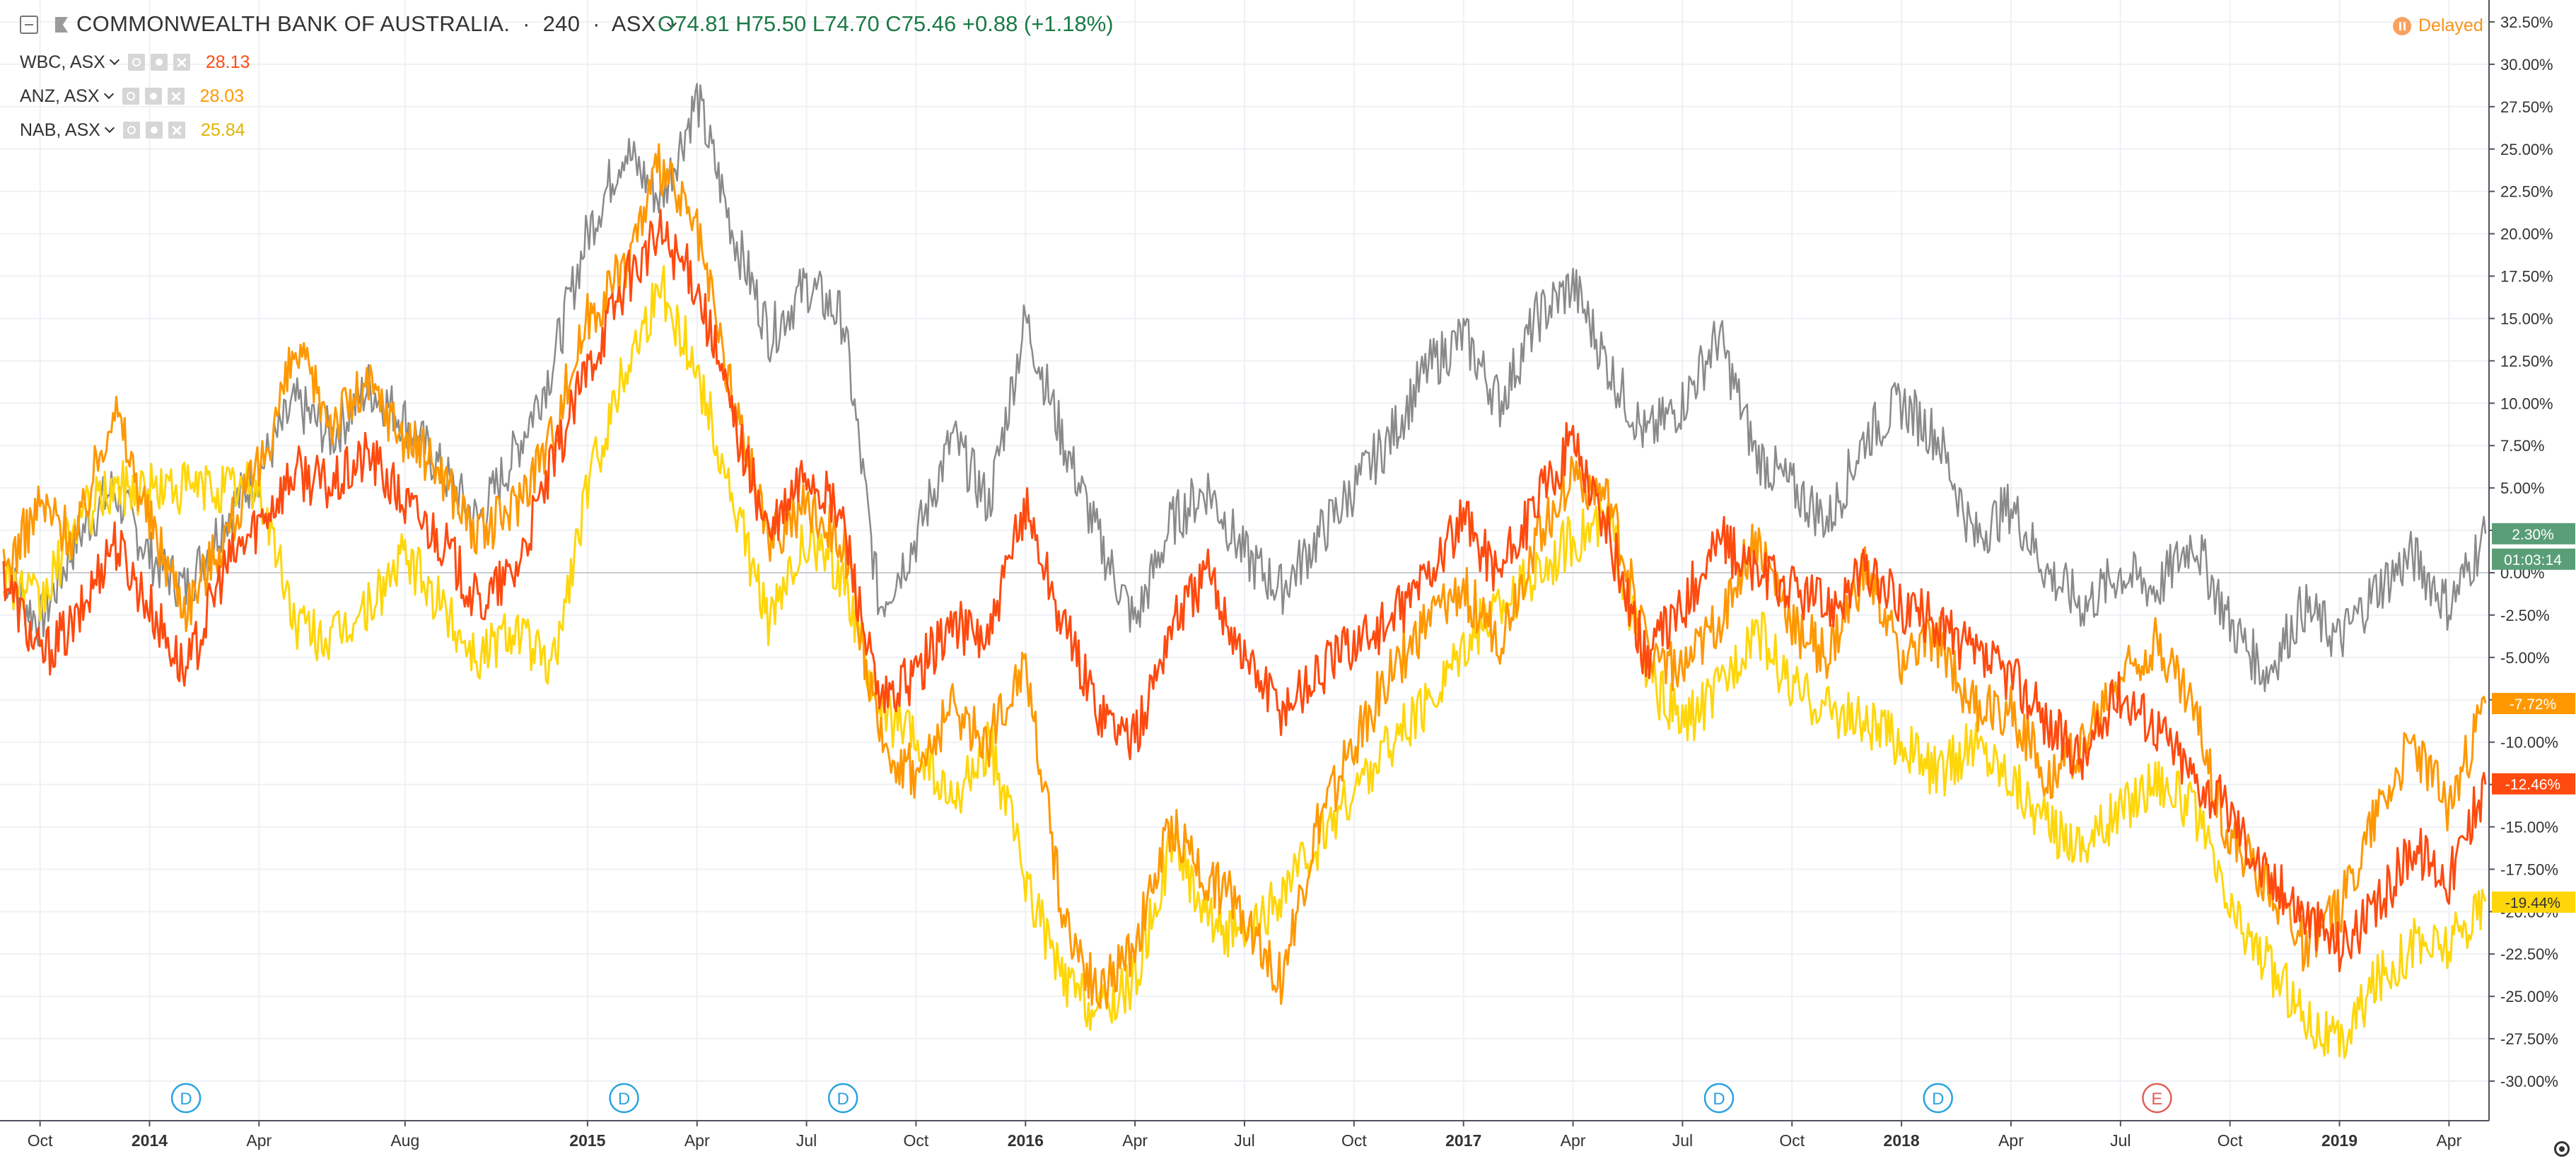  Describe the element at coordinates (222, 96) in the screenshot. I see `legend-value: 28.03` at that location.